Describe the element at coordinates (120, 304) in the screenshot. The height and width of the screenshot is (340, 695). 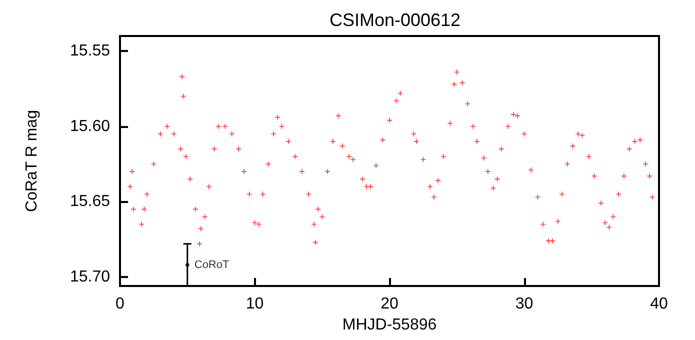
I see `x-tick-label: 0` at that location.